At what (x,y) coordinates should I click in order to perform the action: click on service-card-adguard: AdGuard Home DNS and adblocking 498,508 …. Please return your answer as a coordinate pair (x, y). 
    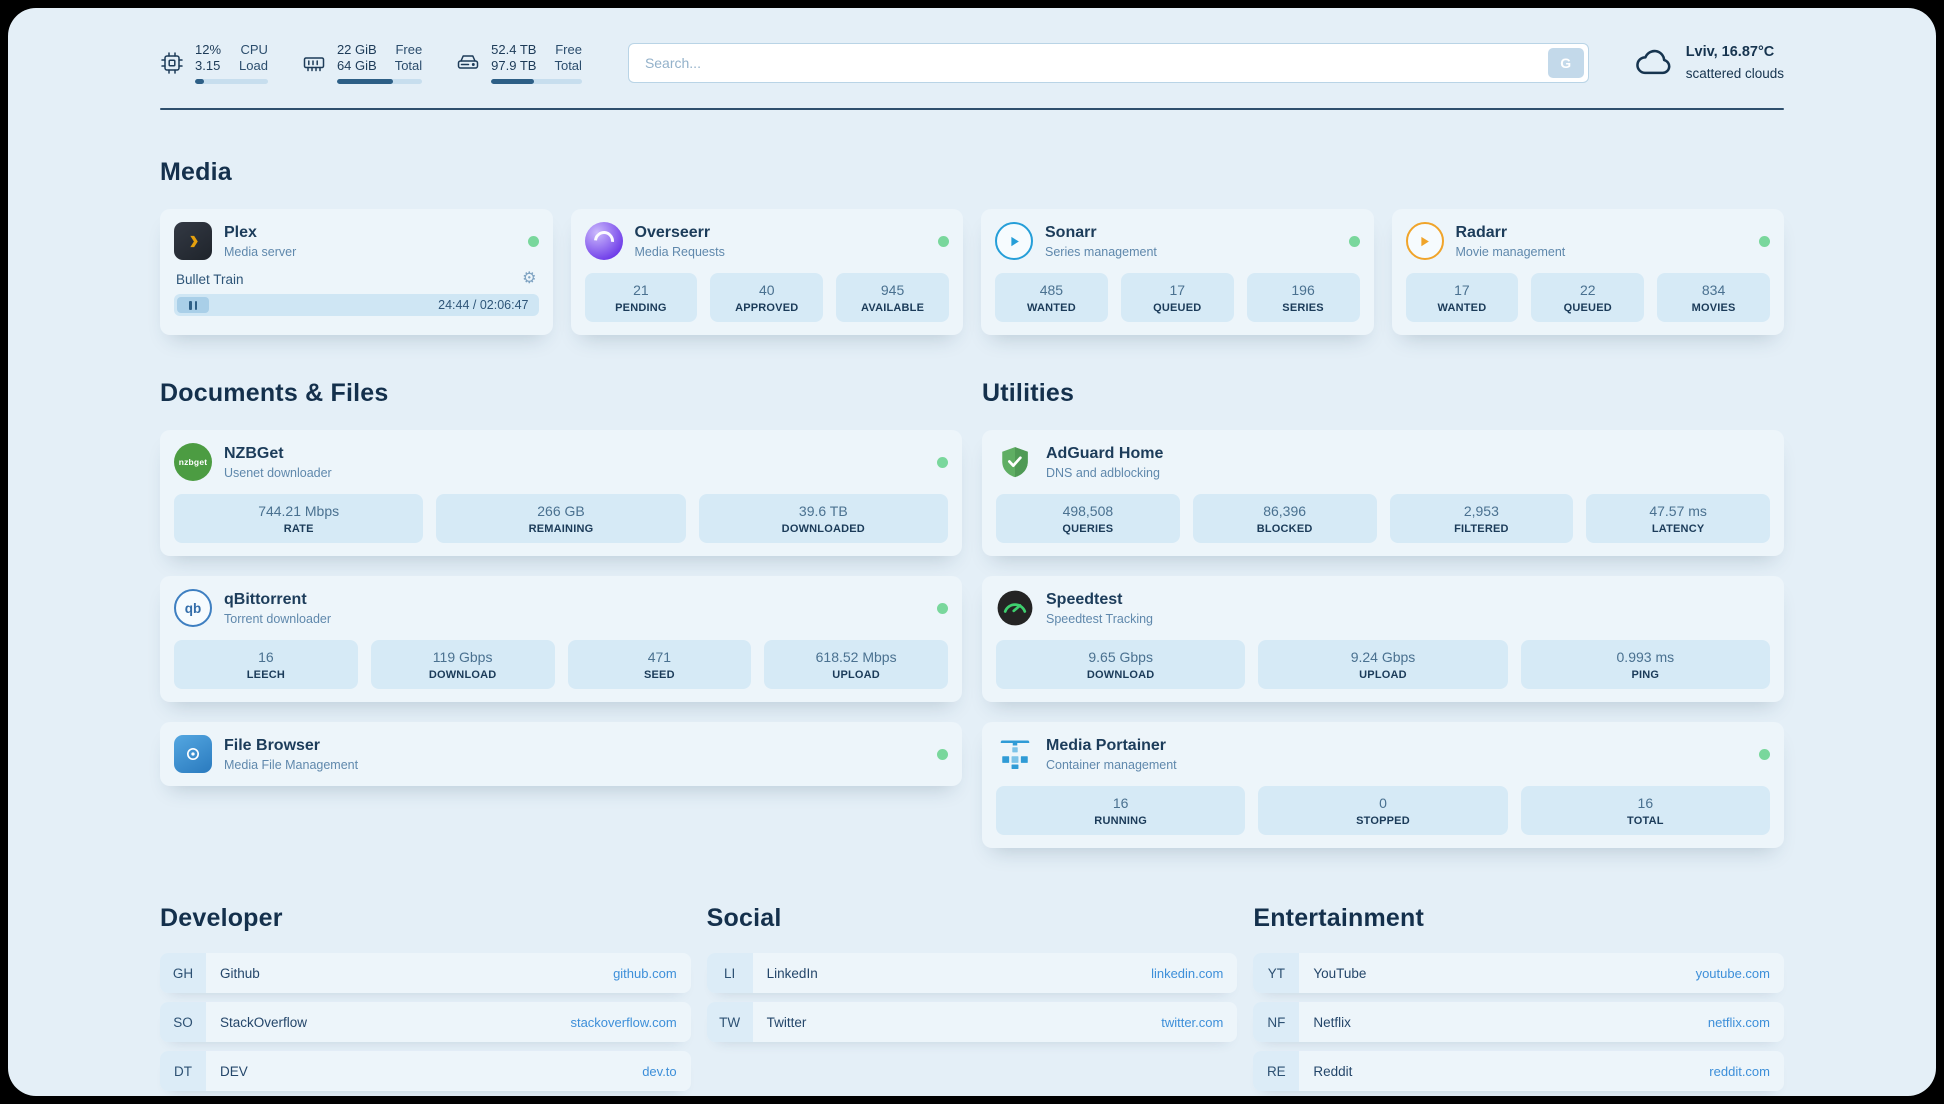
    Looking at the image, I should click on (1383, 493).